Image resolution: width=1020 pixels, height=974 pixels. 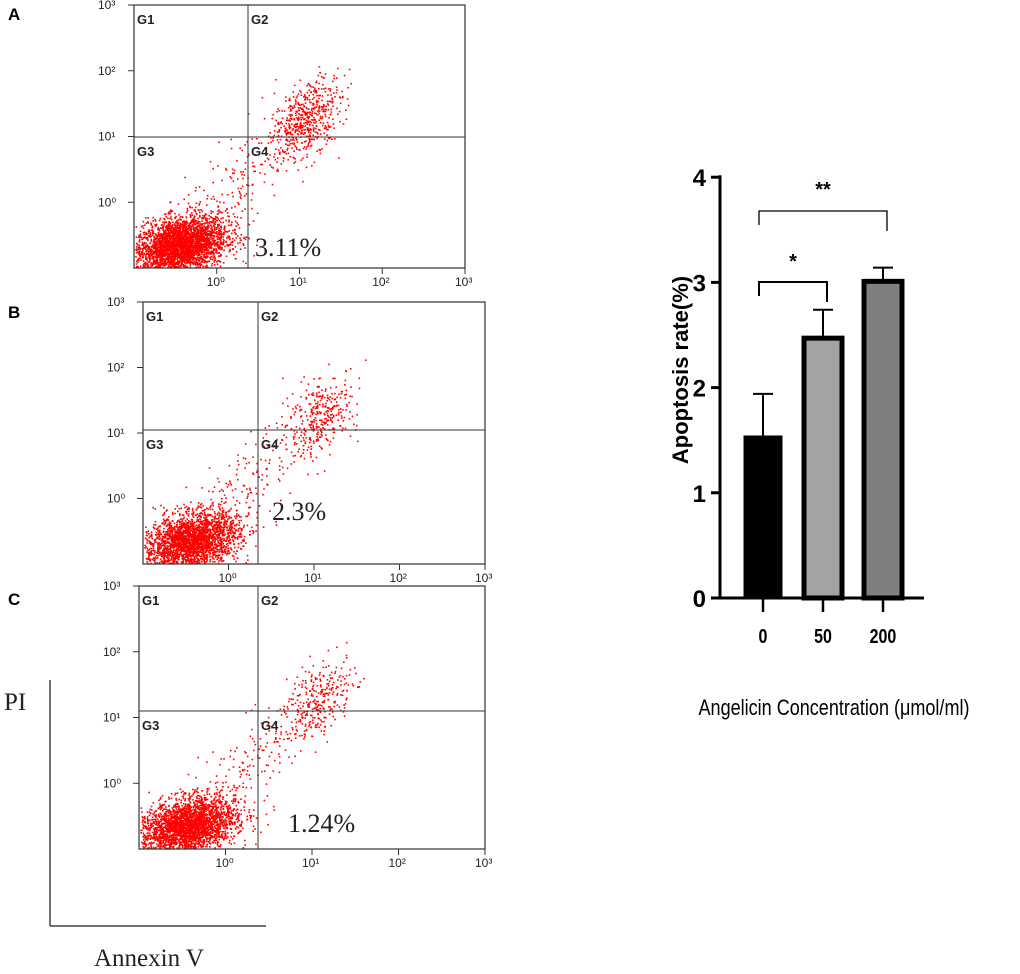 I want to click on scatter-points, so click(x=255, y=462).